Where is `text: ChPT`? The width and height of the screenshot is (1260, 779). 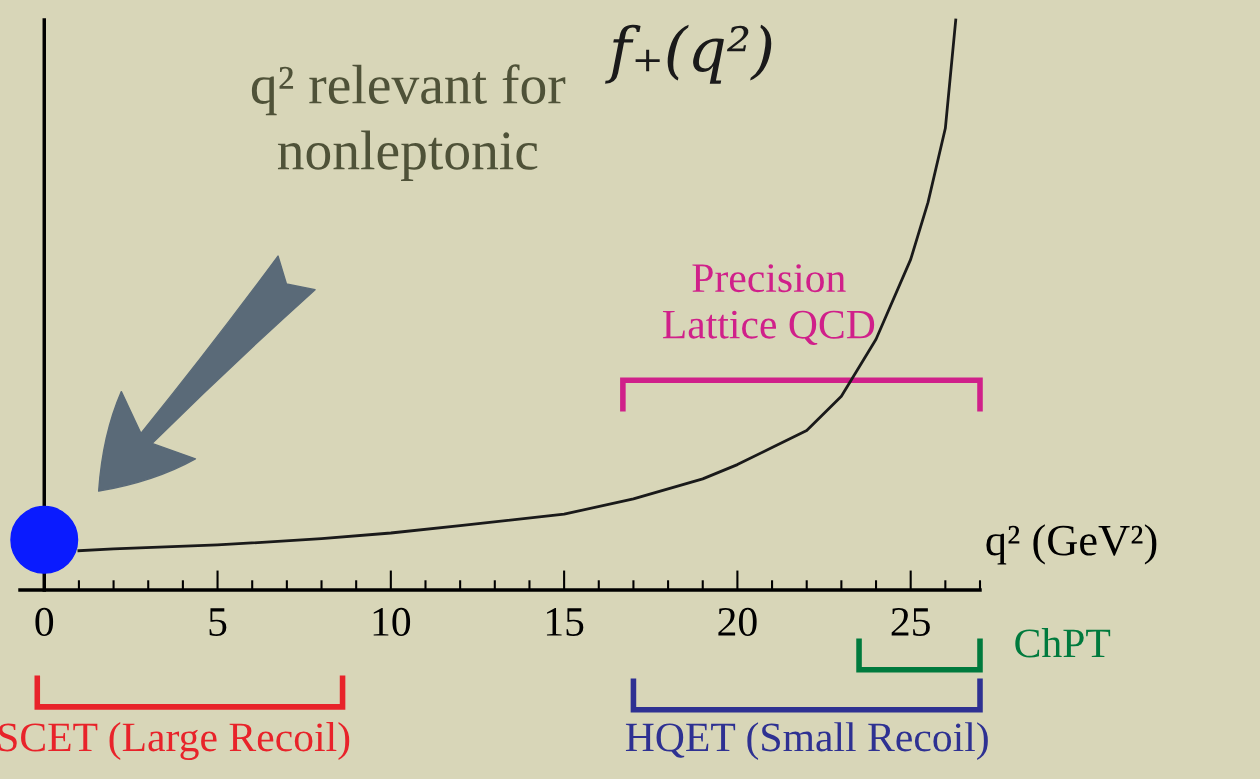 text: ChPT is located at coordinates (1063, 643).